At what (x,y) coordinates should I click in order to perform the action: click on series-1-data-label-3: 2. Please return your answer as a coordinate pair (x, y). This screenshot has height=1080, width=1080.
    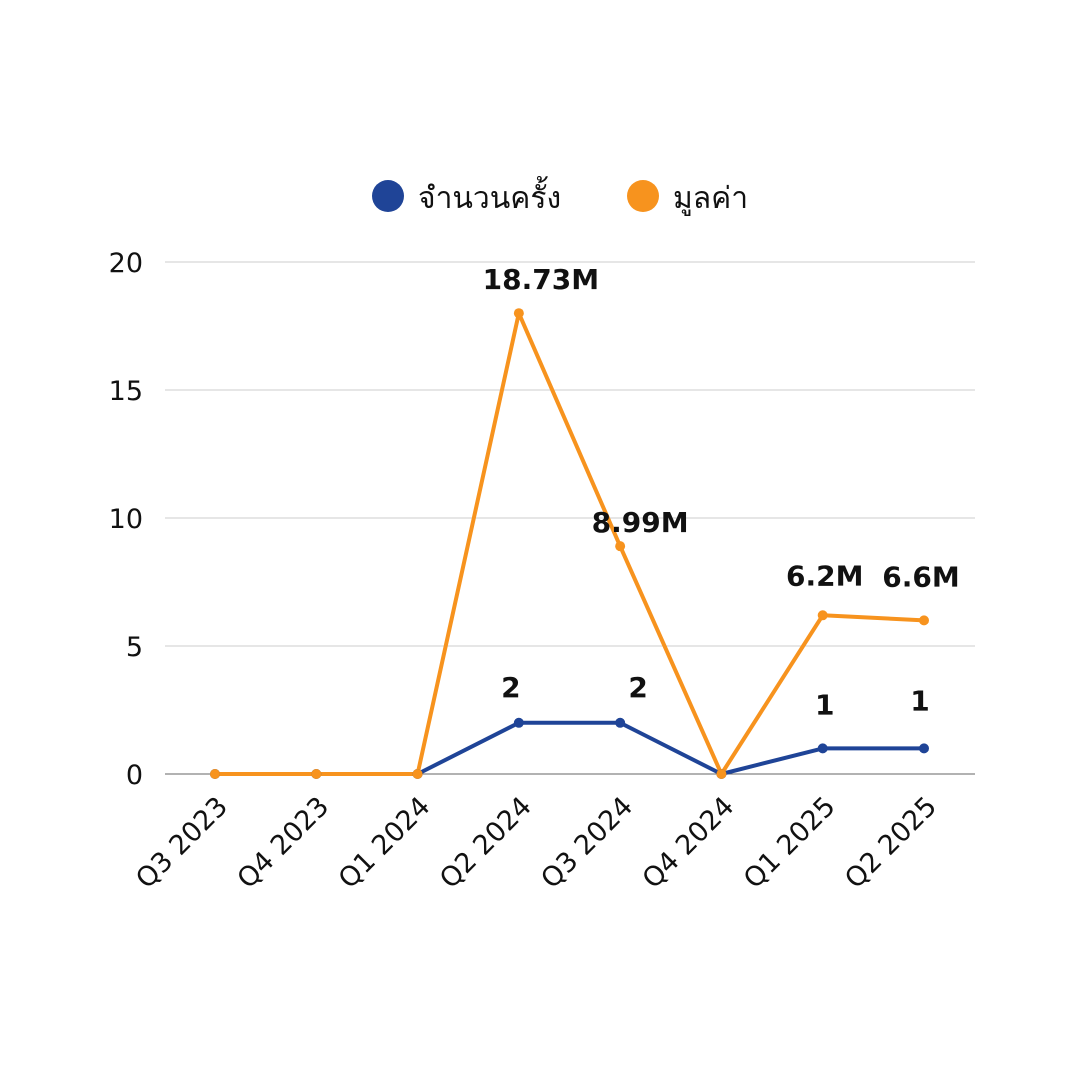
    Looking at the image, I should click on (510, 687).